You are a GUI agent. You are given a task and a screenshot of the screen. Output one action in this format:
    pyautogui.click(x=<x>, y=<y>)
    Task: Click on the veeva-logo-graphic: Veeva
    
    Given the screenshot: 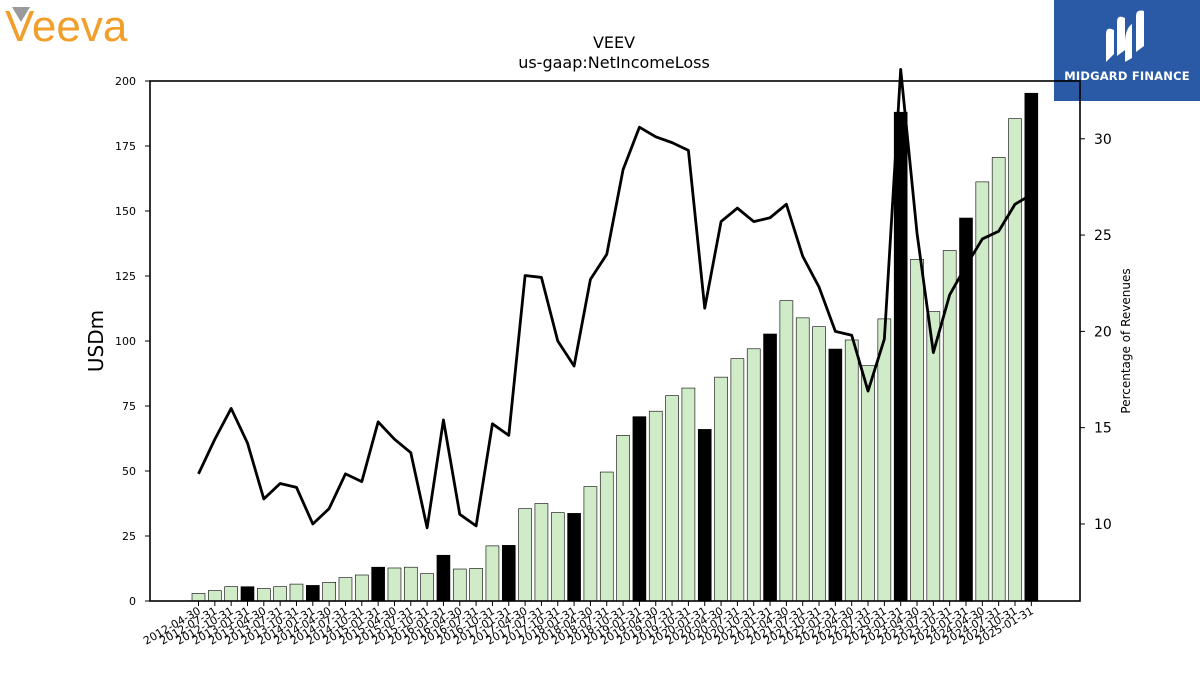 What is the action you would take?
    pyautogui.click(x=66, y=26)
    